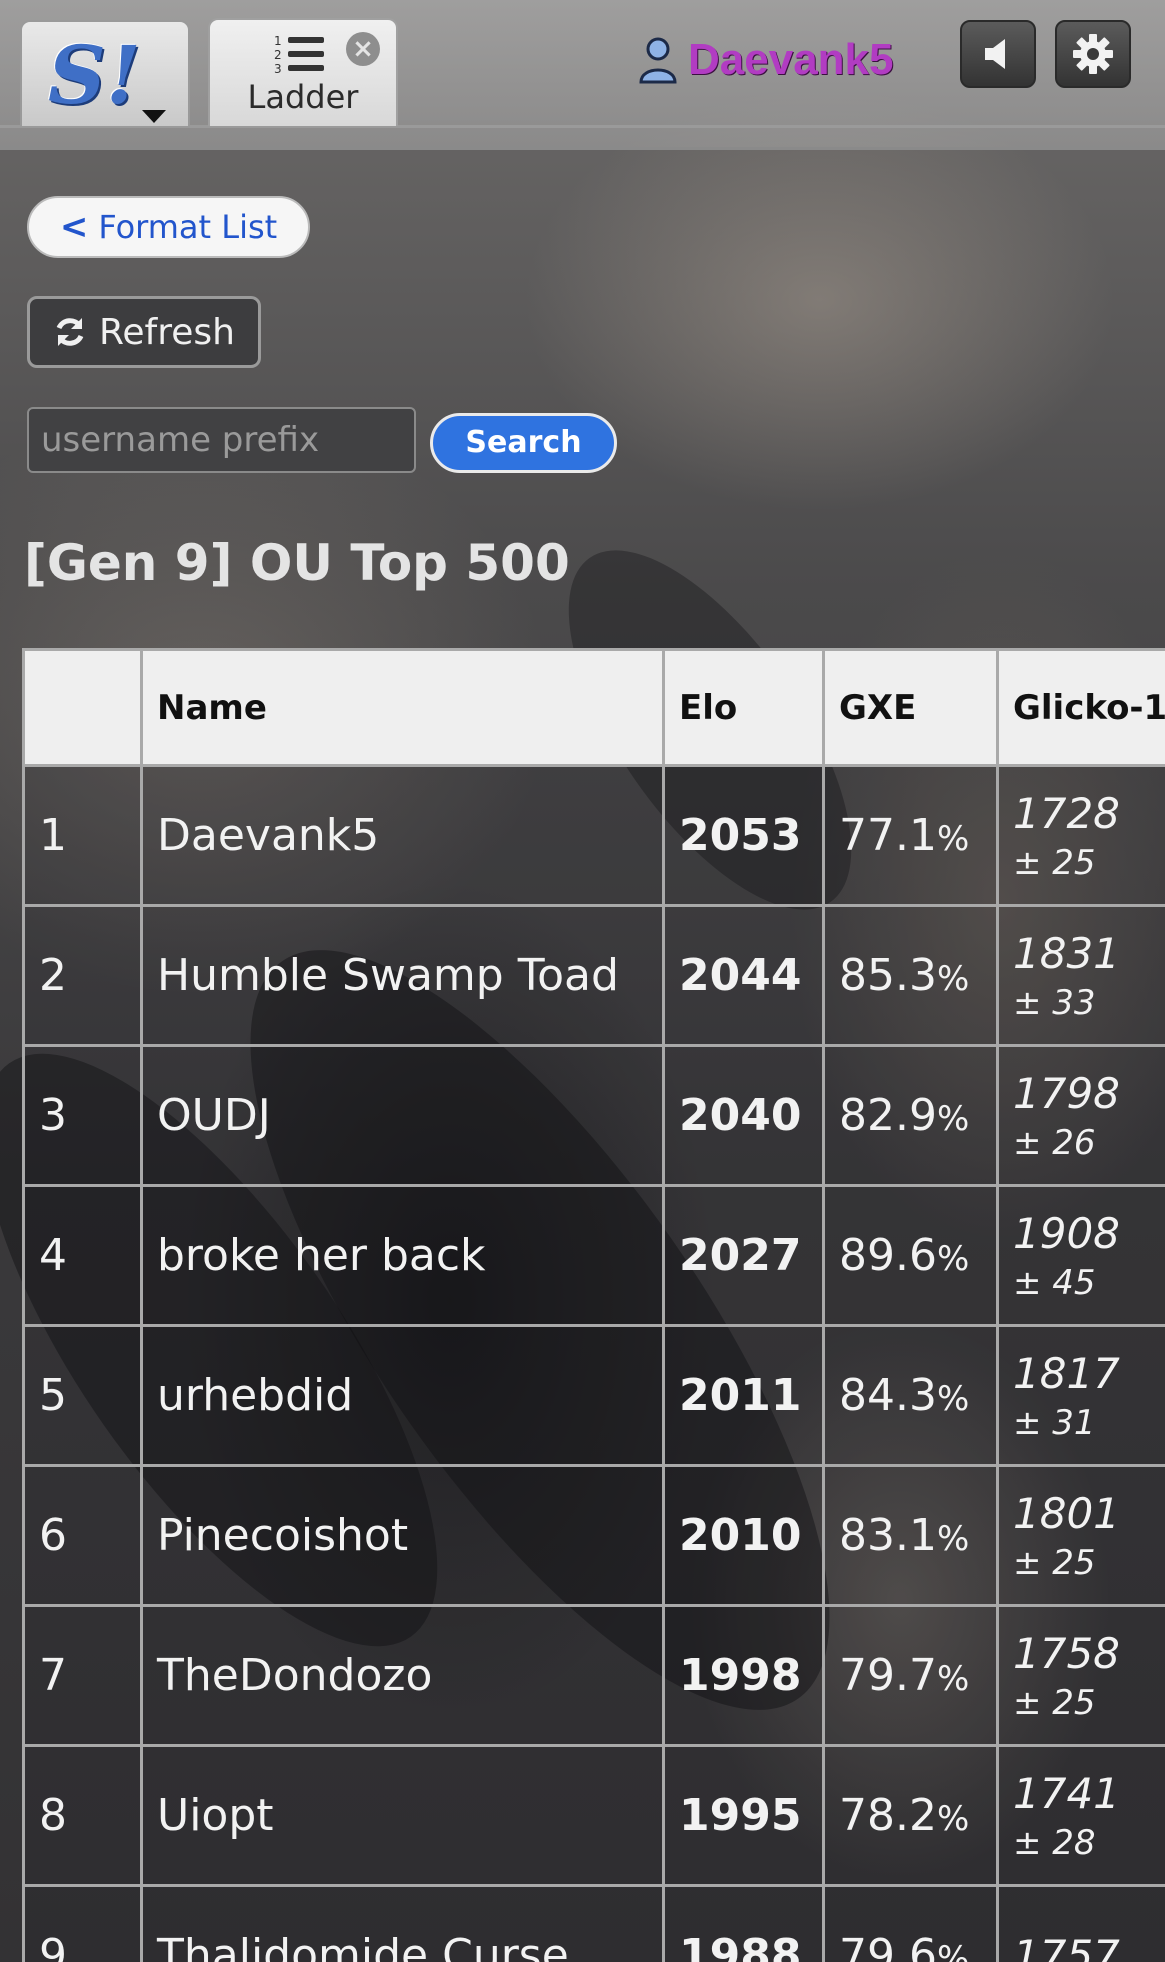  I want to click on rank-cell: 6, so click(82, 1535).